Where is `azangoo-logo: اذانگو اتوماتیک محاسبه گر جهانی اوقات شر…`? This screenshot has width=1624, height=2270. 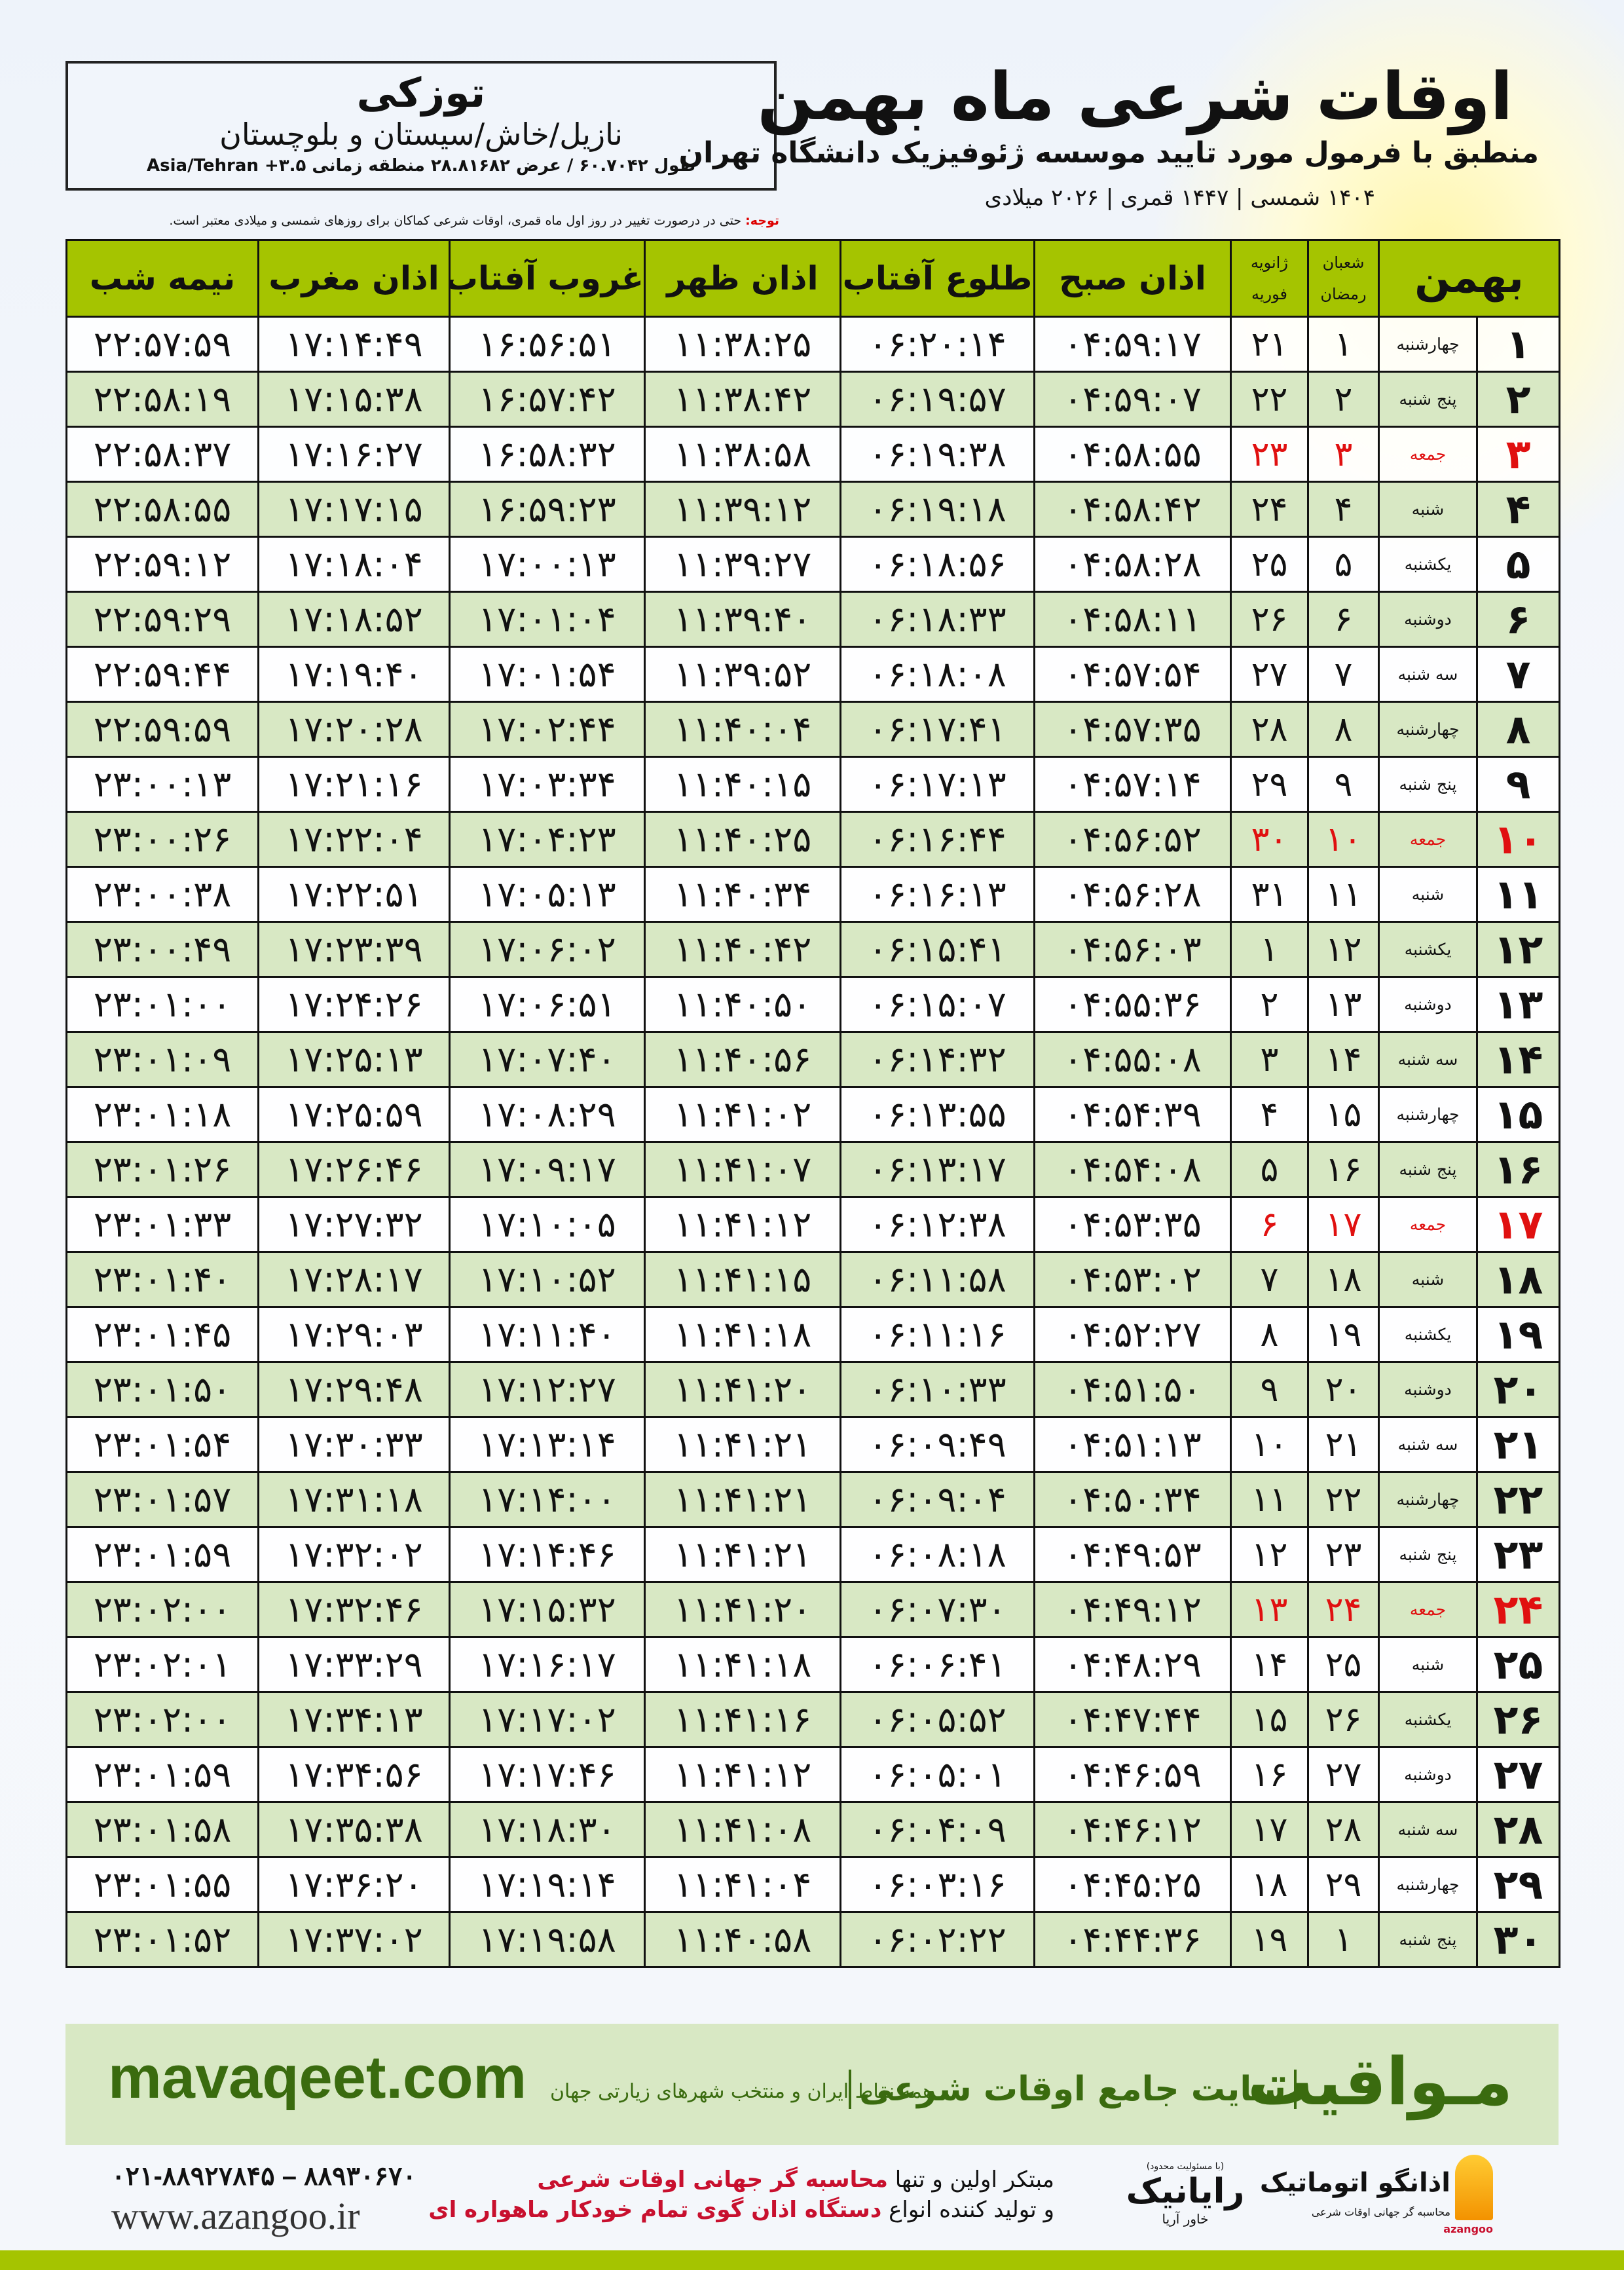
azangoo-logo: اذانگو اتوماتیک محاسبه گر جهانی اوقات شر… is located at coordinates (1376, 2197).